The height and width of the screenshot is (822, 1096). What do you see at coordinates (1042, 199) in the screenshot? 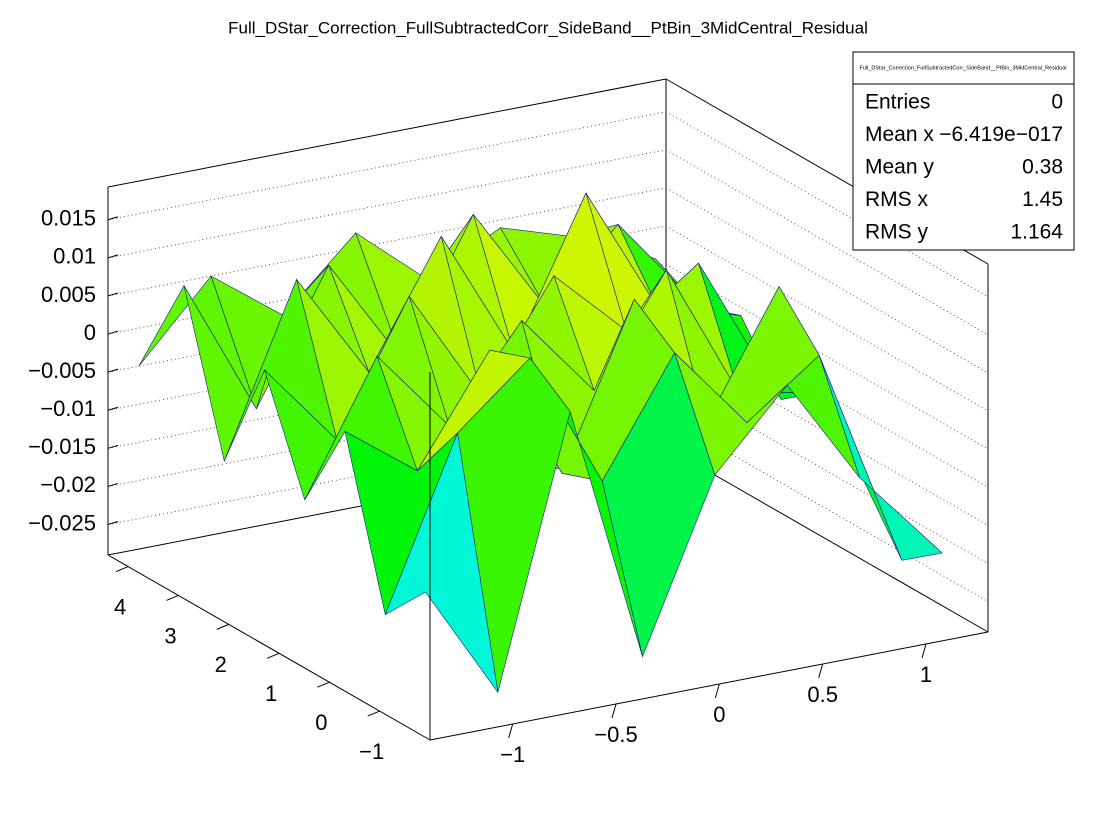
I see `stats-value: 1.45` at bounding box center [1042, 199].